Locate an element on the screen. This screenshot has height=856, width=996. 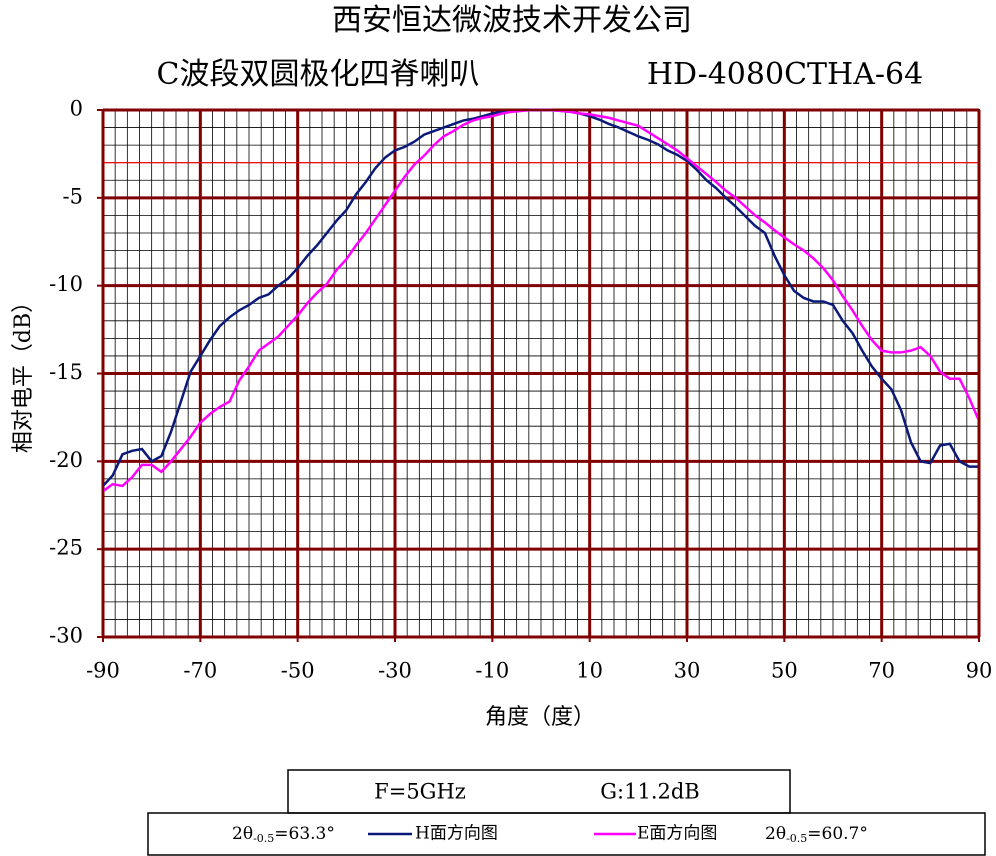
gain: G:11.2dB is located at coordinates (649, 792).